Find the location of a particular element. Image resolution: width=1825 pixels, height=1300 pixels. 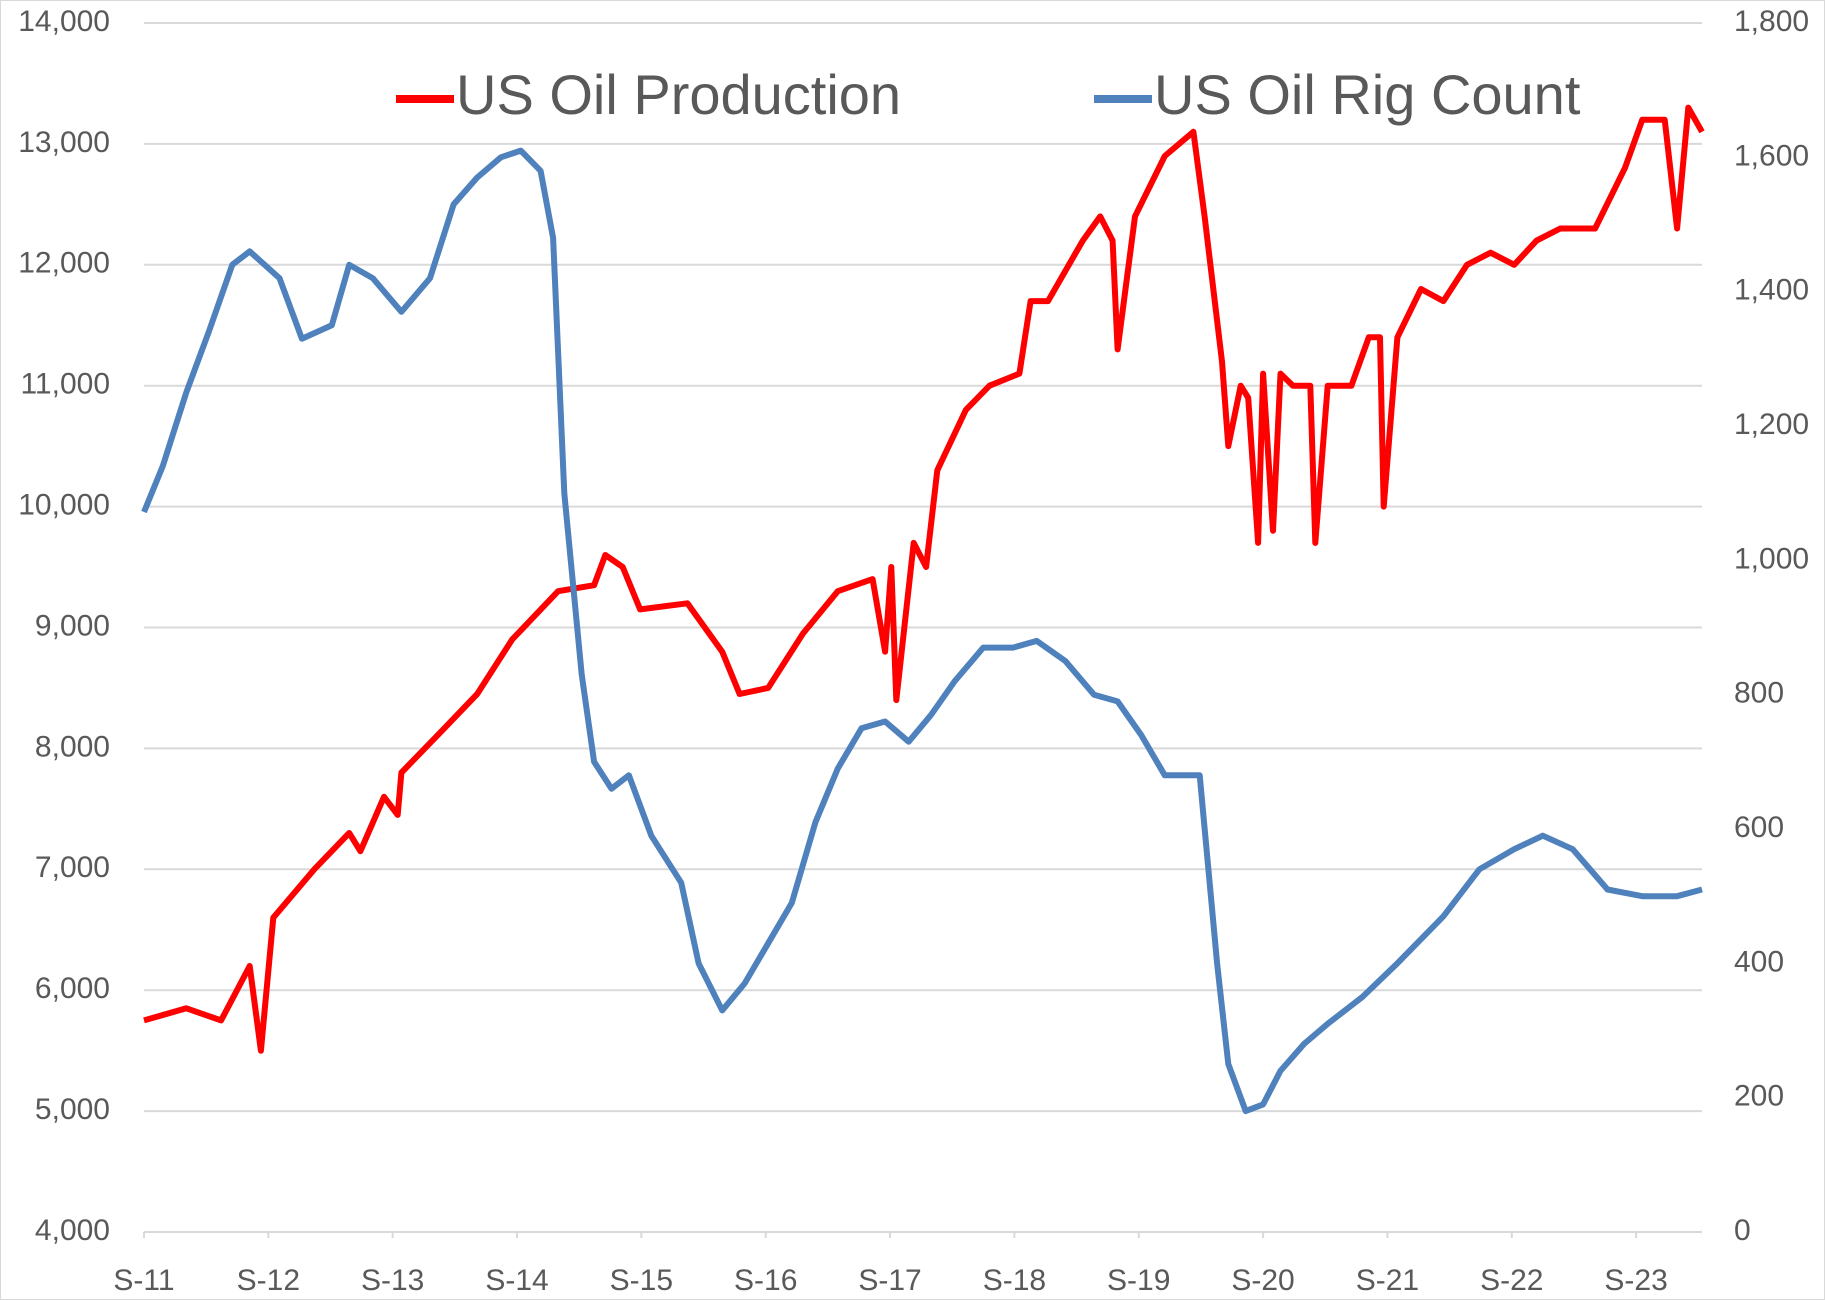

y2-tick-label: 1,600 is located at coordinates (1771, 155).